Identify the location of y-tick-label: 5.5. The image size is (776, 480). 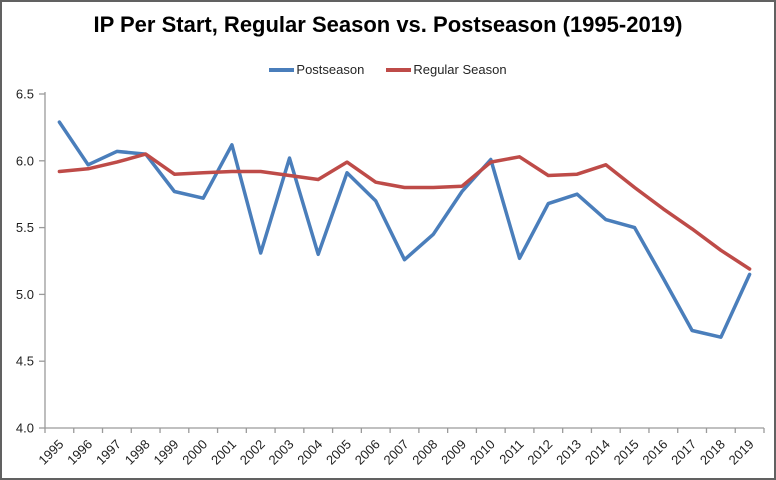
(25, 227).